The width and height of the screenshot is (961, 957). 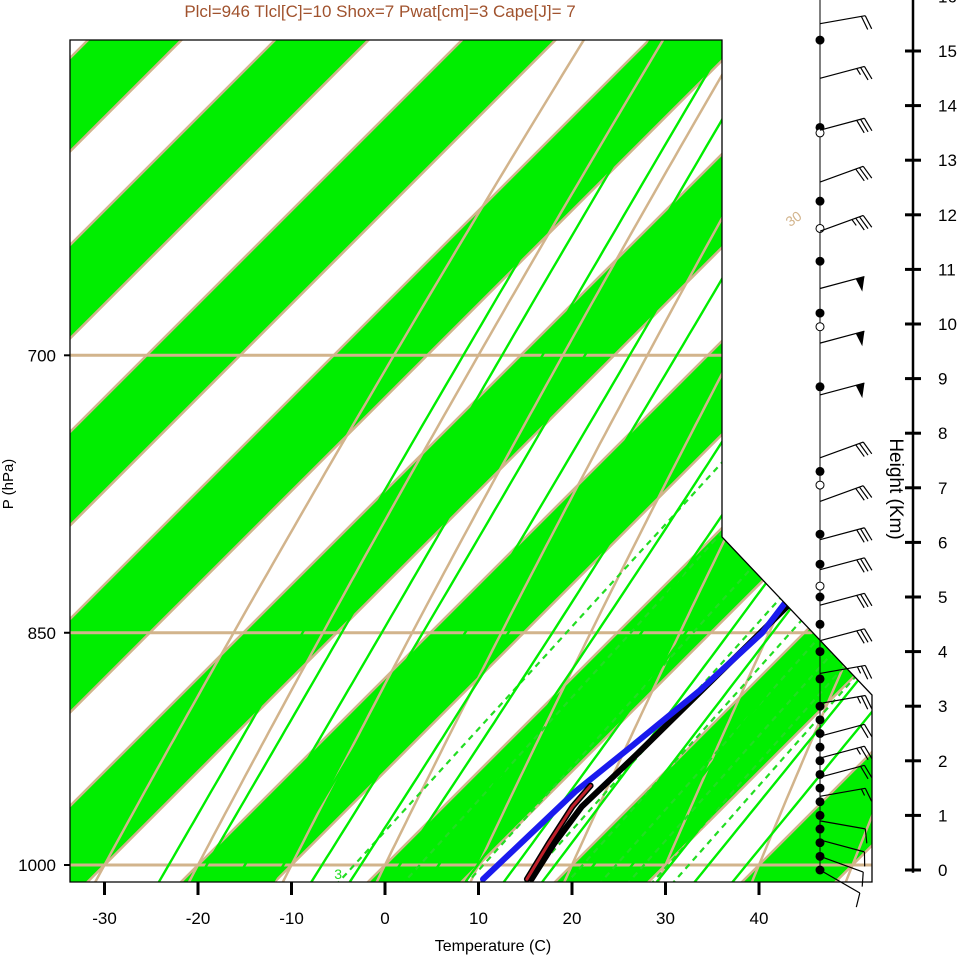 I want to click on y-tick-label: 700, so click(x=42, y=355).